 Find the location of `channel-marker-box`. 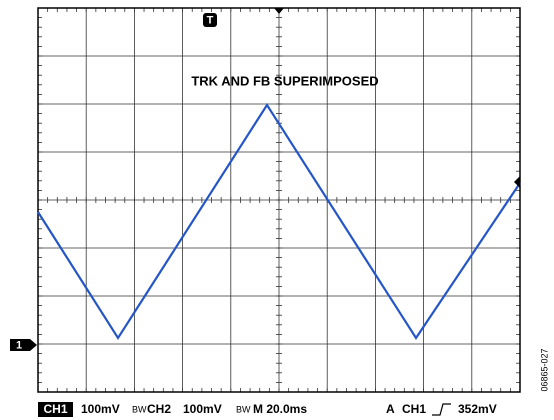

channel-marker-box is located at coordinates (23, 345).